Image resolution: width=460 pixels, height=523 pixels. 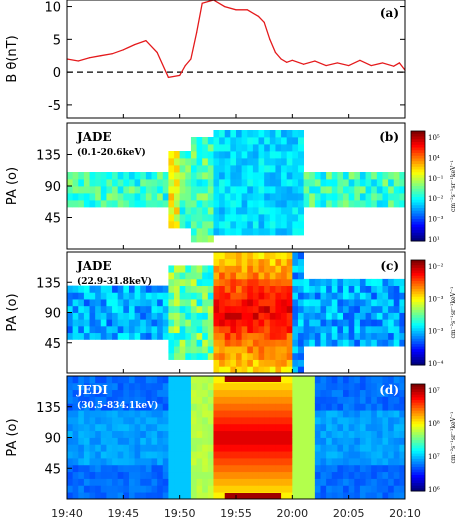 I want to click on y-tick-label: 45, so click(x=52, y=219).